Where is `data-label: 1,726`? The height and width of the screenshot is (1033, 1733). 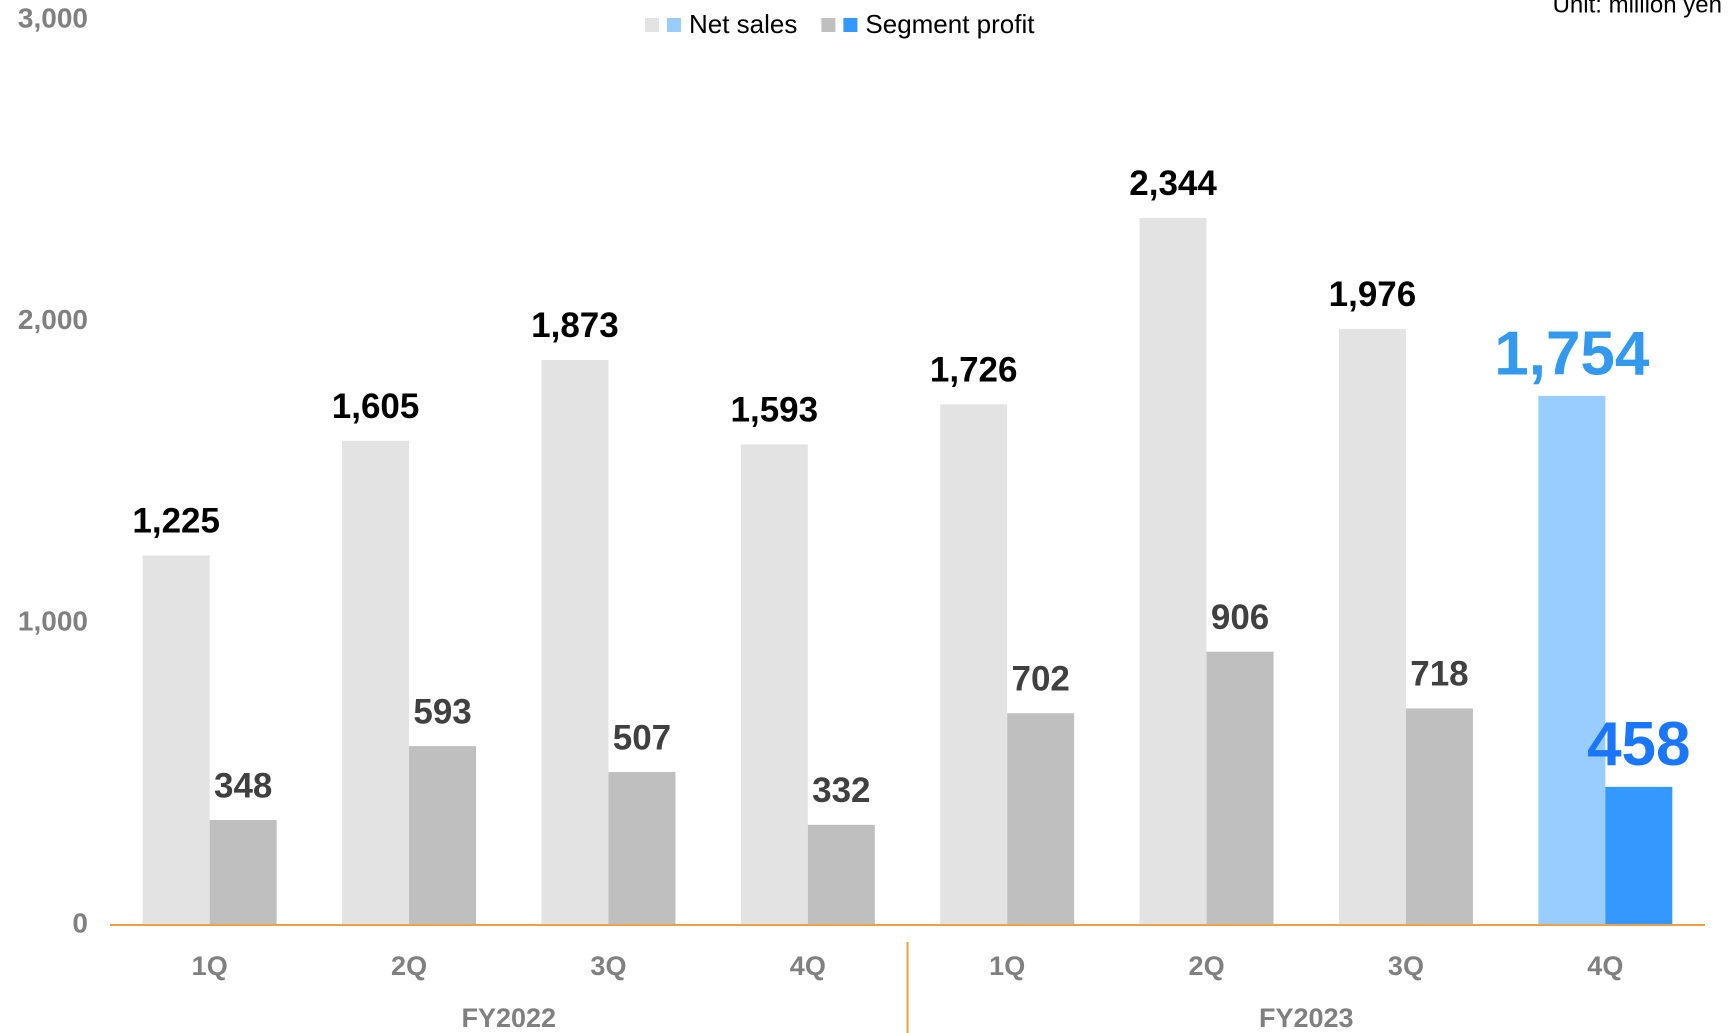
data-label: 1,726 is located at coordinates (974, 370).